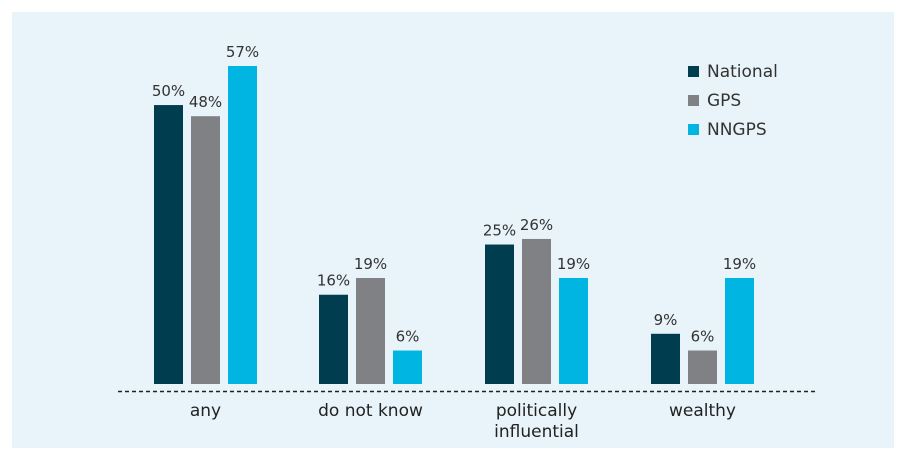 This screenshot has width=907, height=460. What do you see at coordinates (370, 264) in the screenshot?
I see `value-label-gps-1: 19%` at bounding box center [370, 264].